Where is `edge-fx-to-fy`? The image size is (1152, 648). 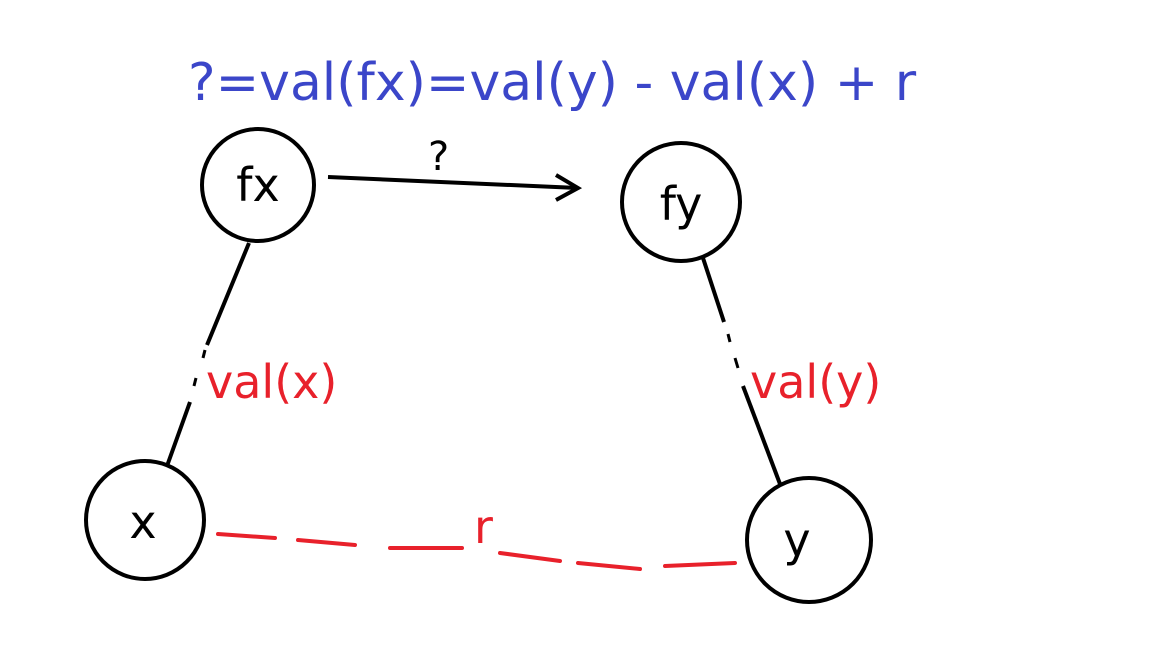 edge-fx-to-fy is located at coordinates (455, 187).